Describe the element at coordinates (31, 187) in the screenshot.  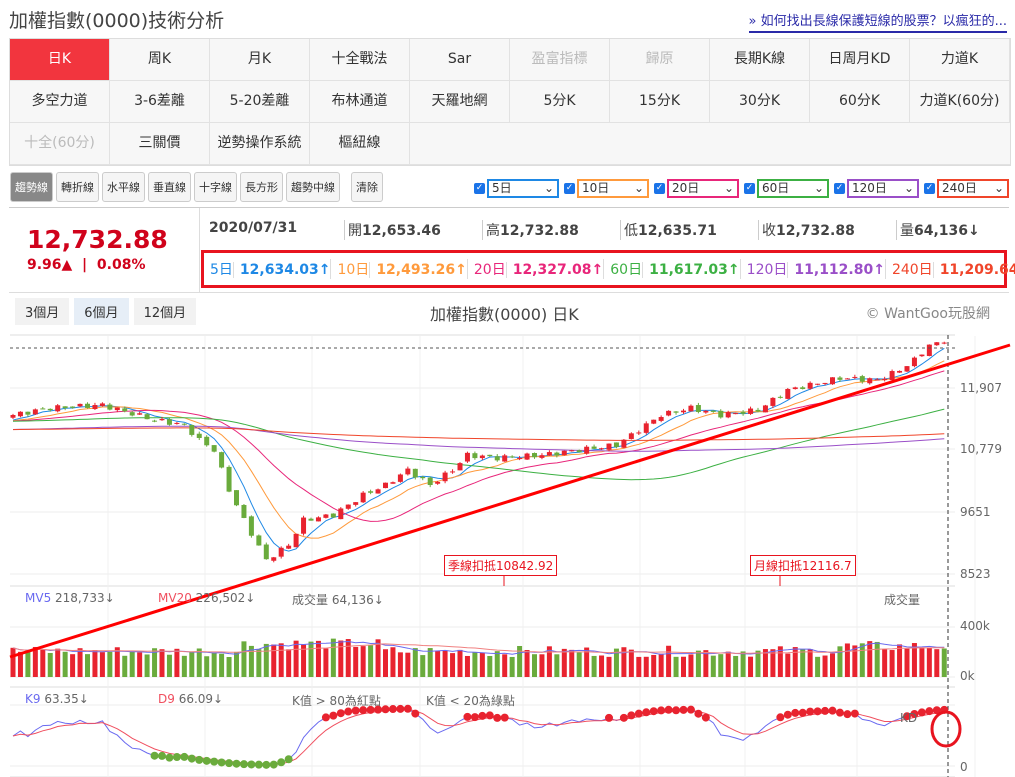
I see `tool-button: 趨勢線` at that location.